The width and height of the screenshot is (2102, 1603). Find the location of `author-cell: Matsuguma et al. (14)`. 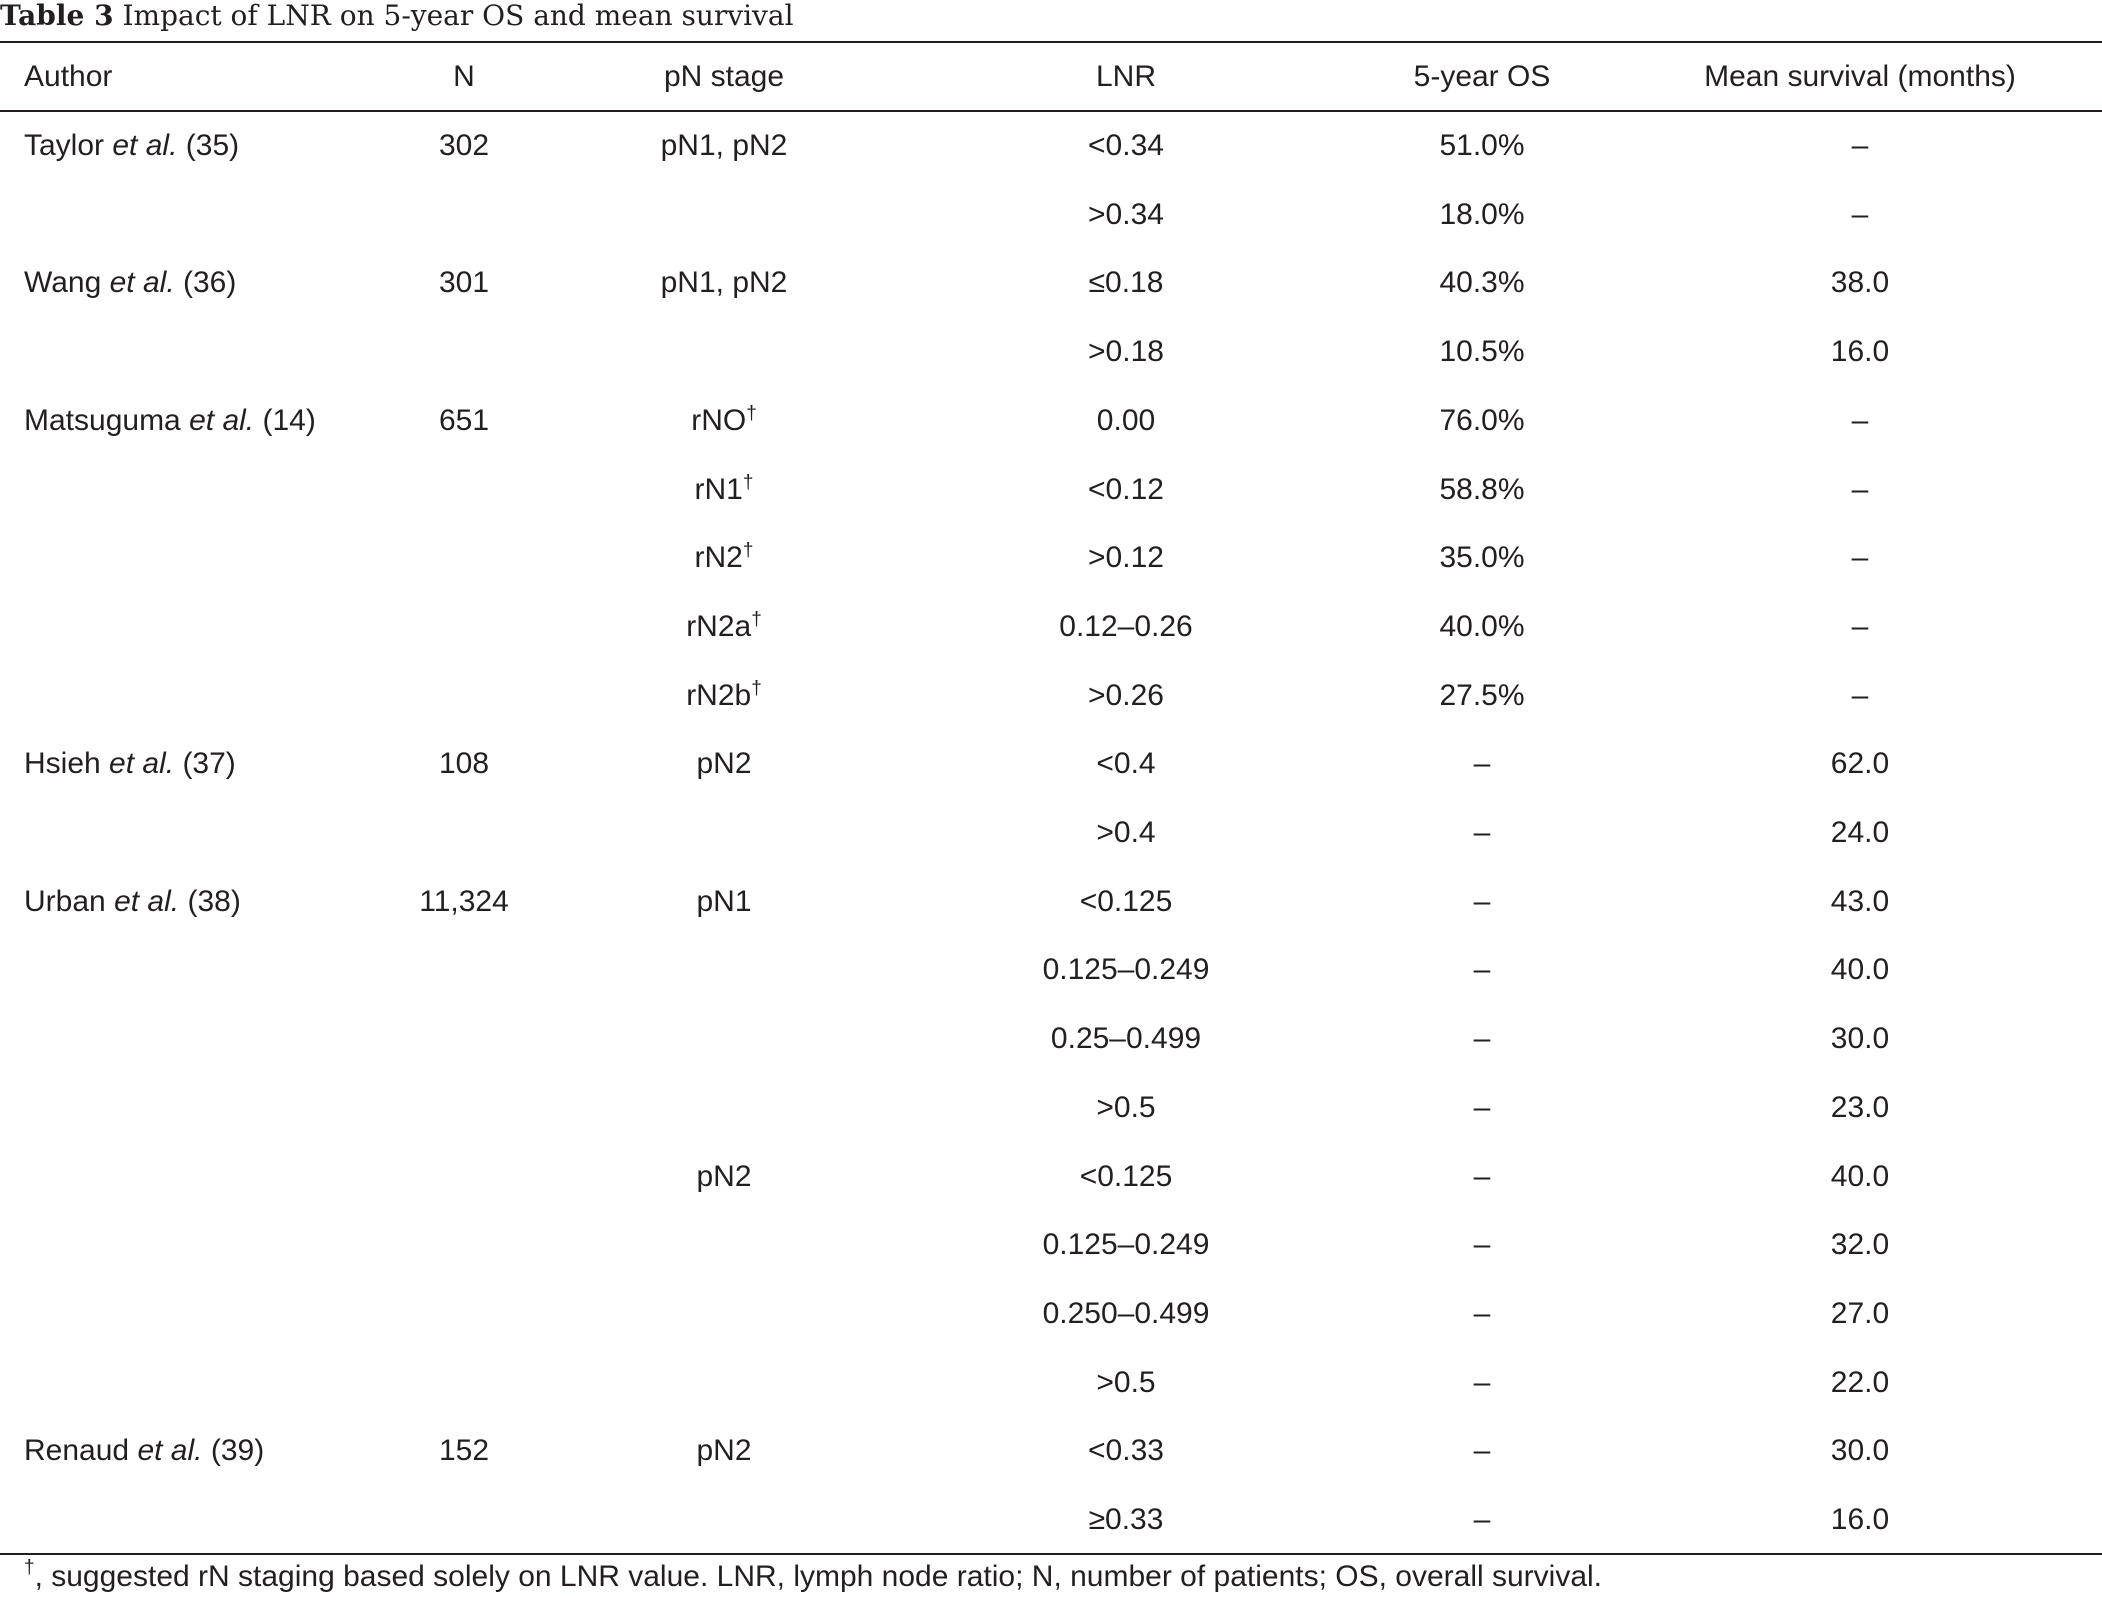

author-cell: Matsuguma et al. (14) is located at coordinates (170, 421).